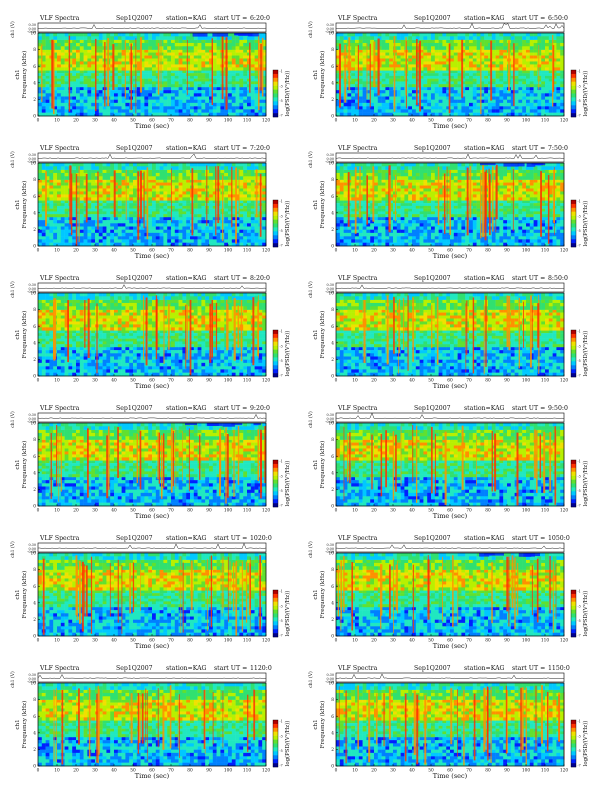 The image size is (612, 792). I want to click on colorbar-segment, so click(573, 95).